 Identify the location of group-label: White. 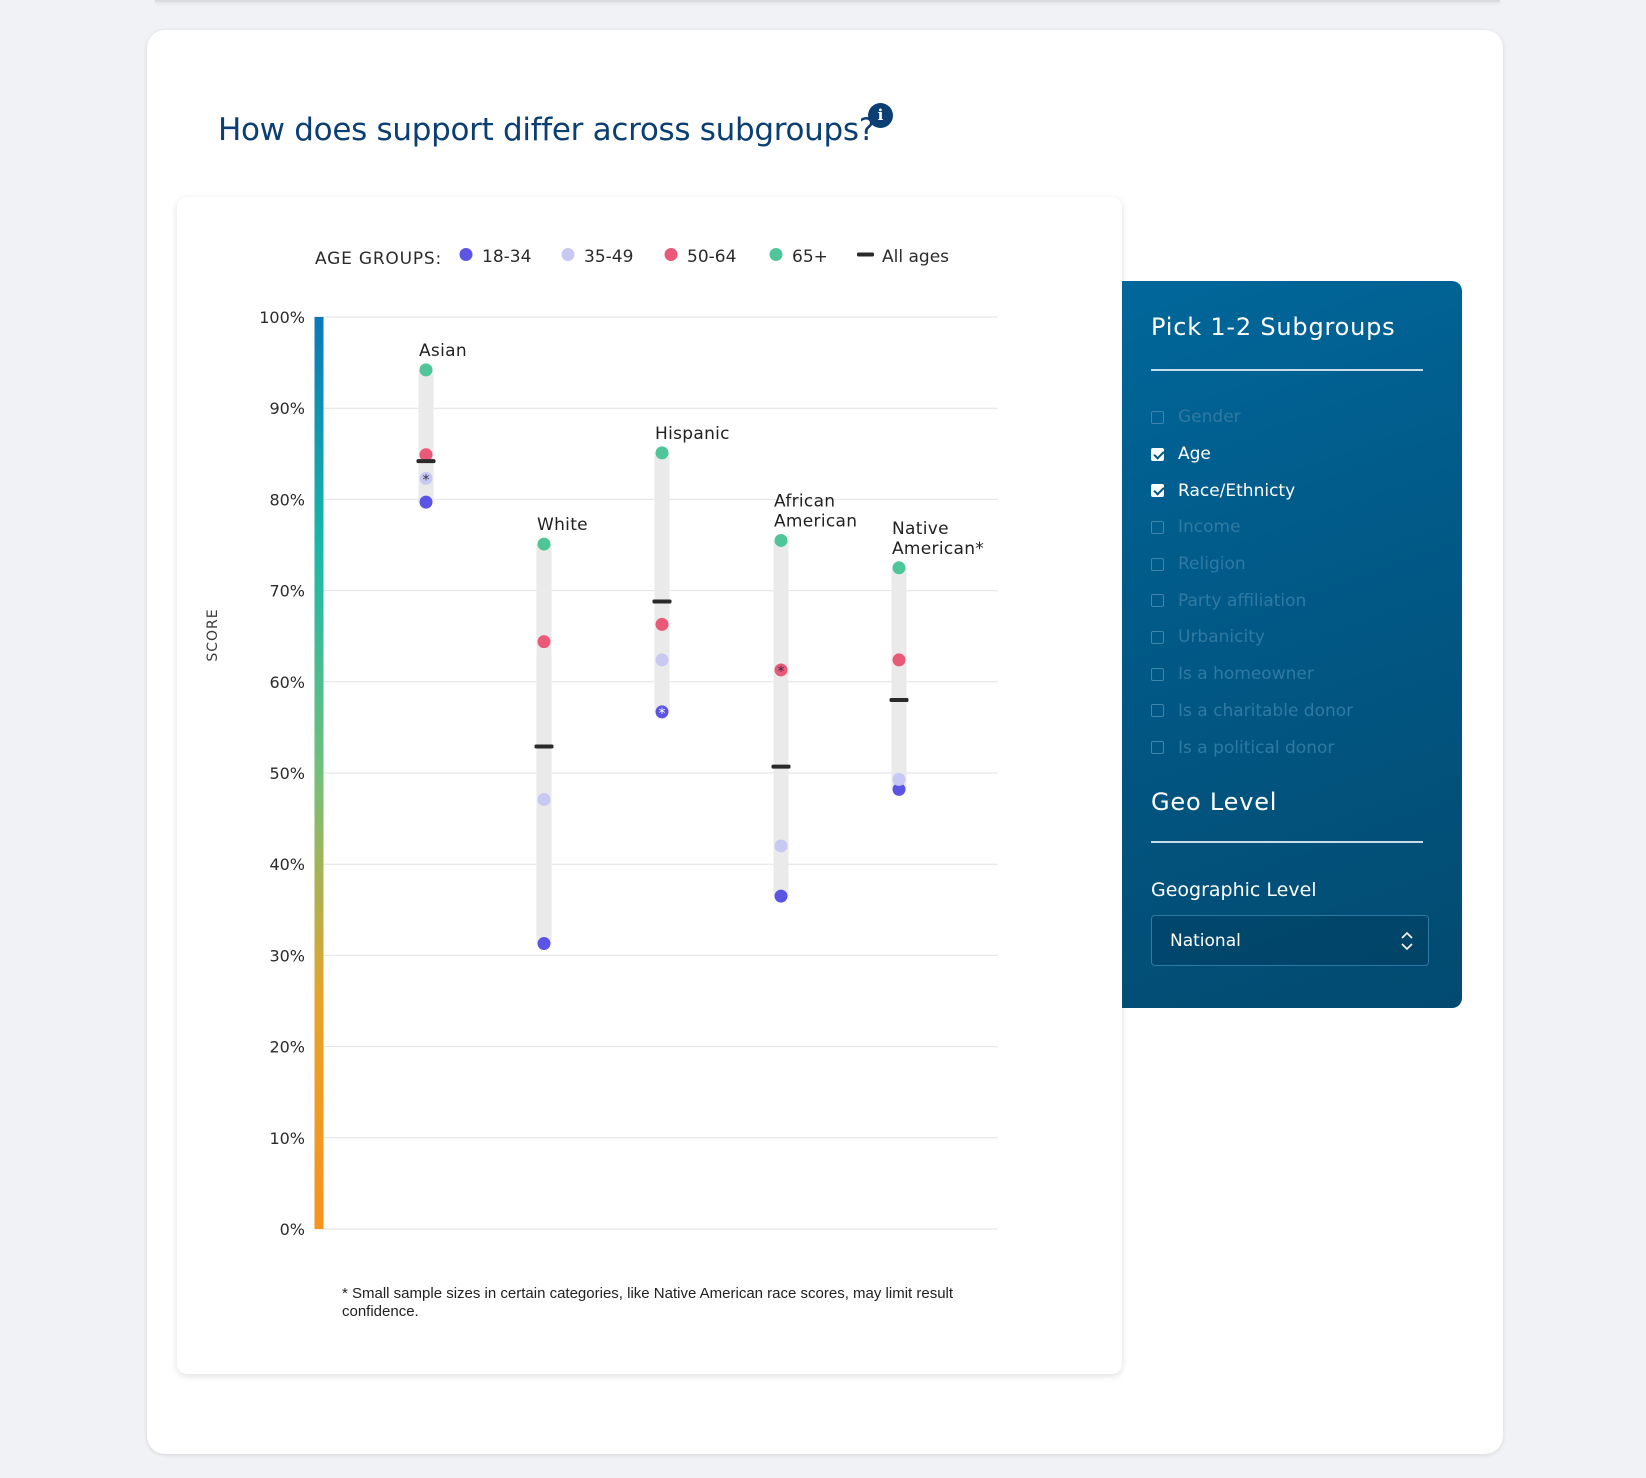
(562, 525).